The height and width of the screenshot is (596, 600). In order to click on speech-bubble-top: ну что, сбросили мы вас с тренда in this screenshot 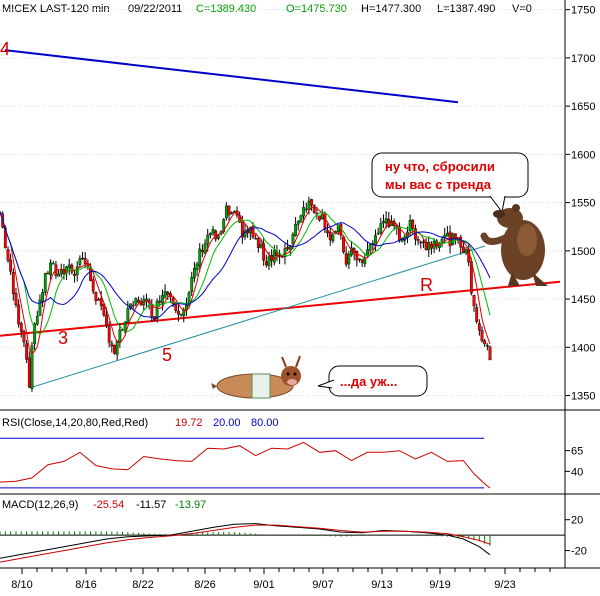, I will do `click(450, 183)`.